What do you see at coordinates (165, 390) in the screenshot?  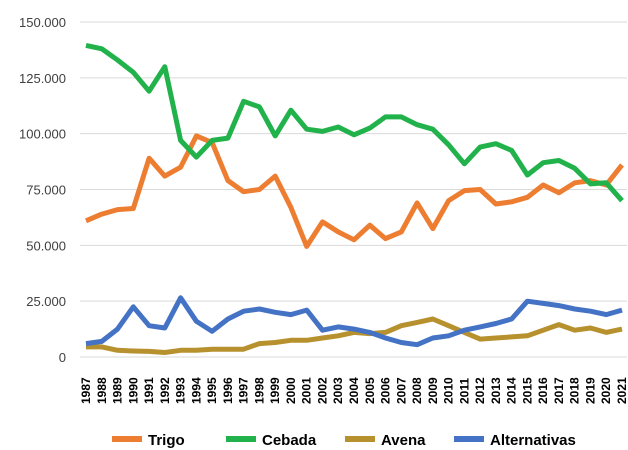 I see `x-tick-label: 1992` at bounding box center [165, 390].